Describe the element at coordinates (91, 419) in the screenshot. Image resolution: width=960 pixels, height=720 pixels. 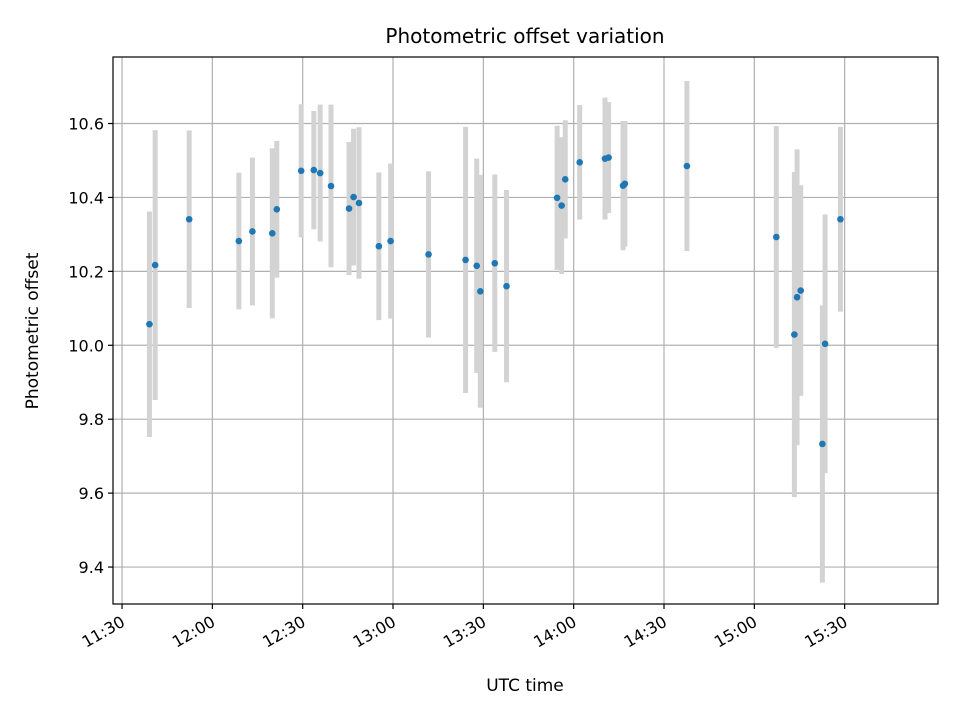
I see `y-tick-label: 9.8` at that location.